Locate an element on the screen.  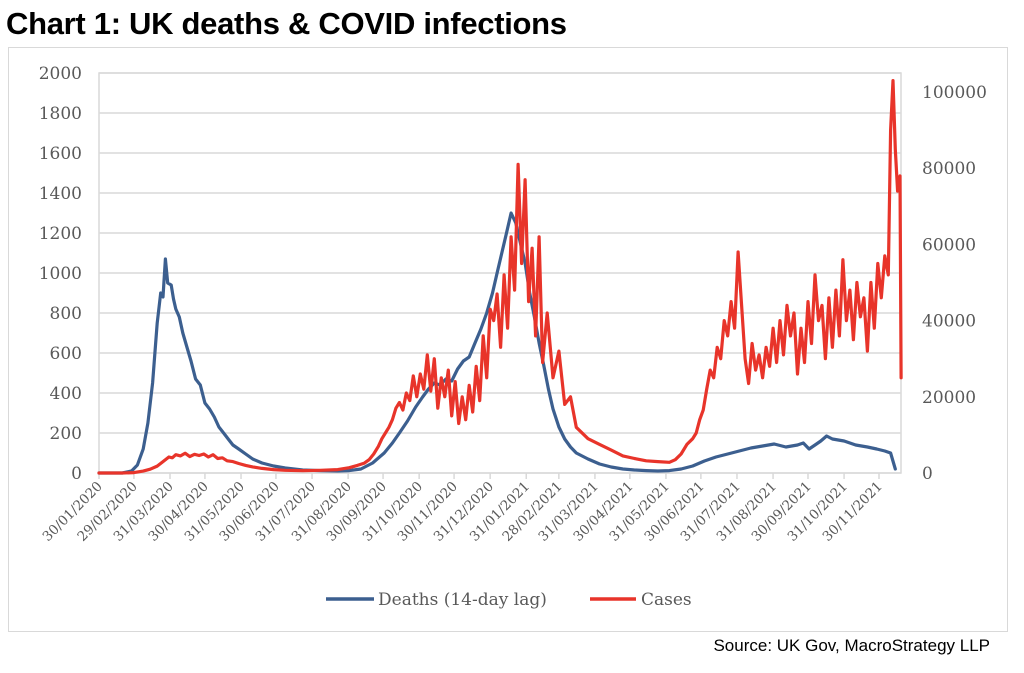
y-right-tick-label: 0 is located at coordinates (927, 474).